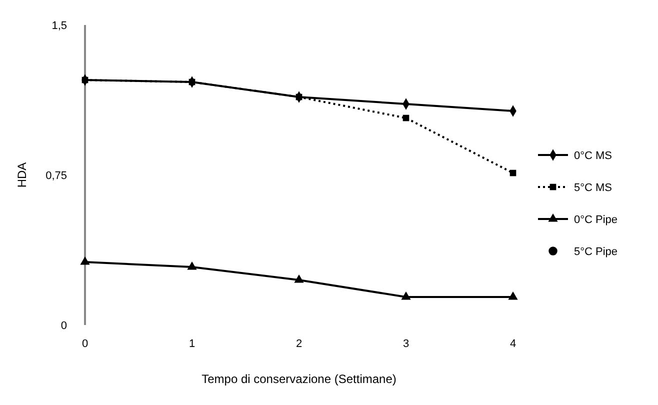 This screenshot has height=405, width=658. I want to click on legend-label: 5°C Pipe, so click(596, 252).